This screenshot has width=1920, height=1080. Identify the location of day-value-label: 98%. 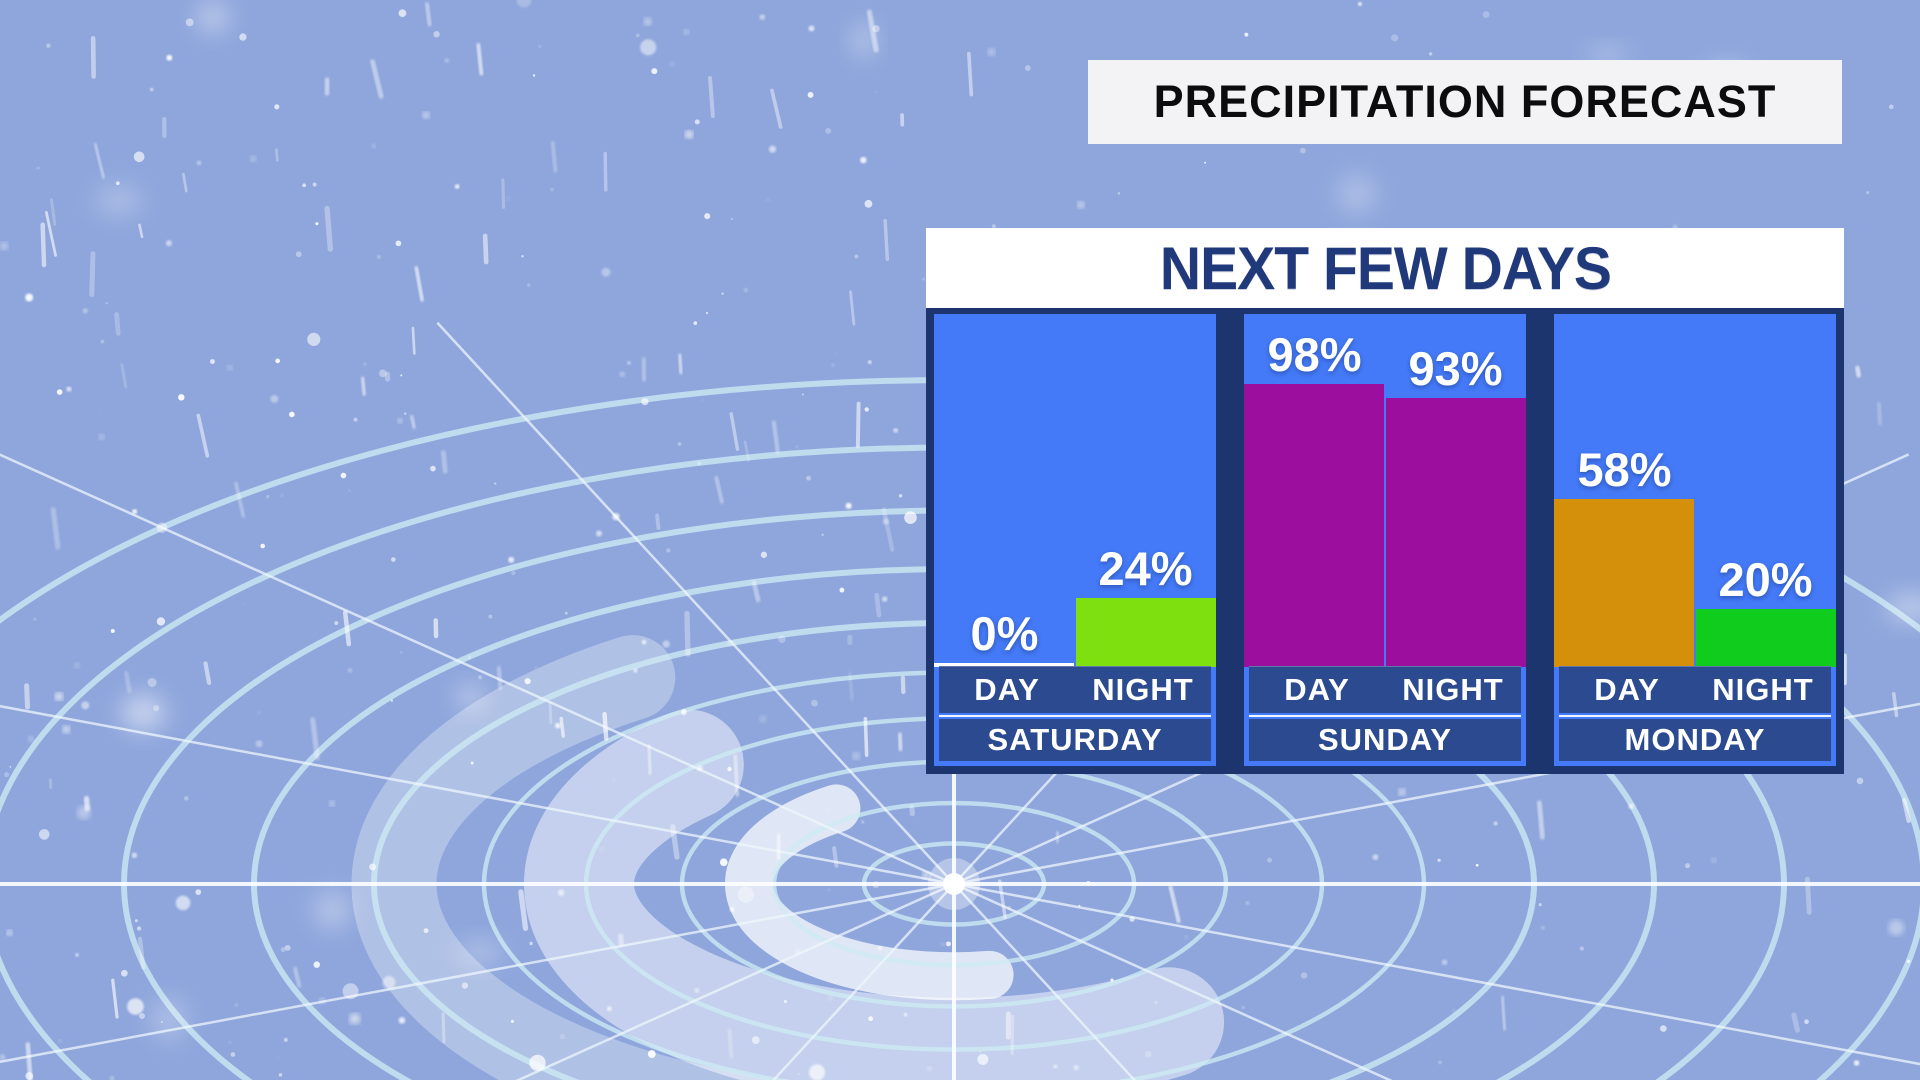
(1314, 354).